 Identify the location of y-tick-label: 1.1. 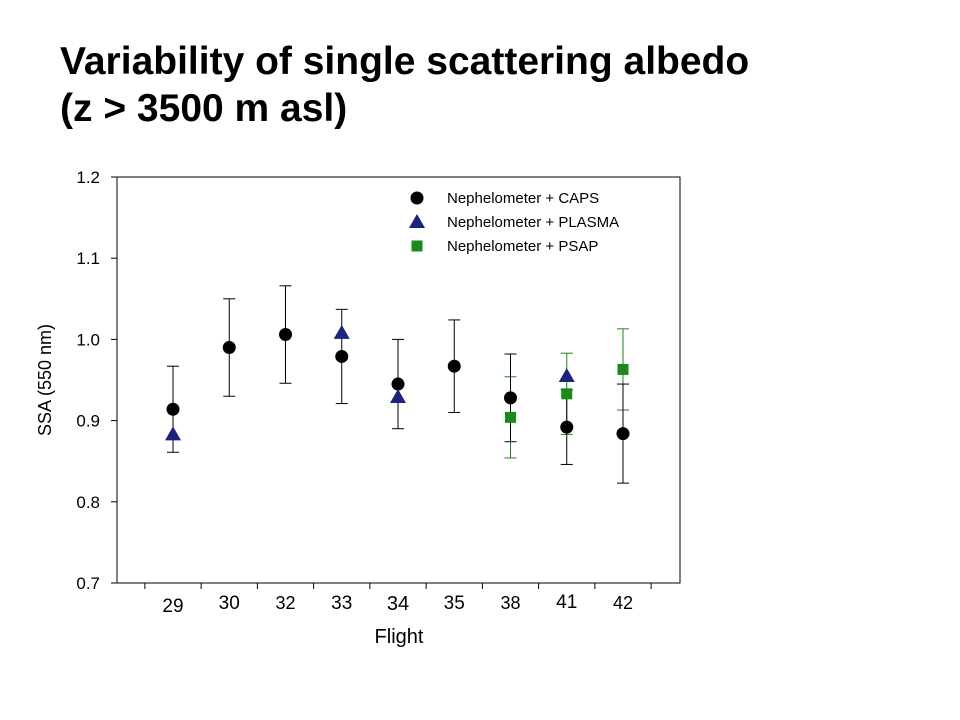
(88, 258).